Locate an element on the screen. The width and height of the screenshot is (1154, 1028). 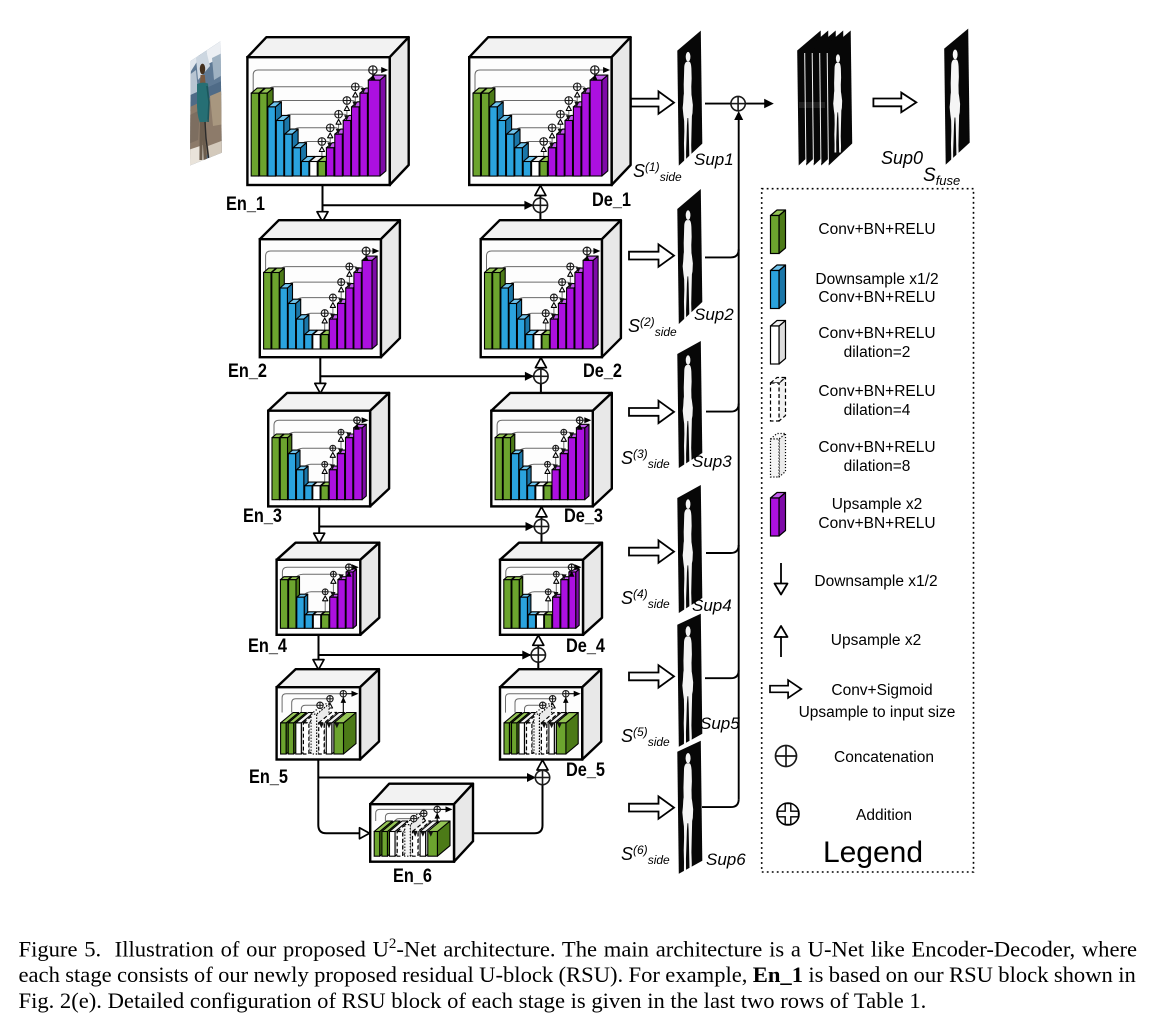
svg-text: En_5 is located at coordinates (268, 777).